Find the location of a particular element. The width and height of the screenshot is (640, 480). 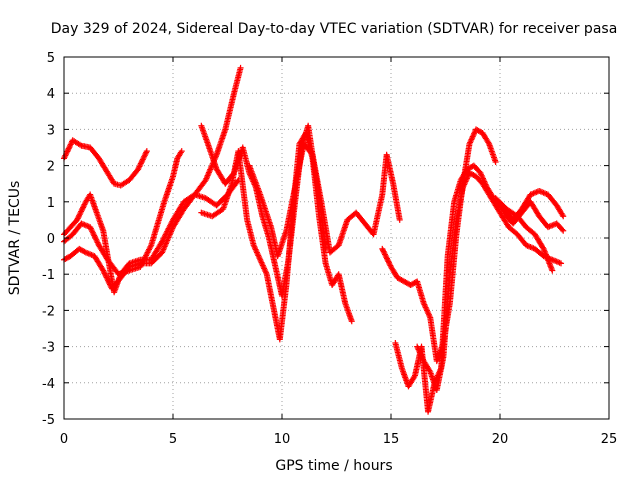

x-axis-label: GPS time / hours is located at coordinates (333, 466).